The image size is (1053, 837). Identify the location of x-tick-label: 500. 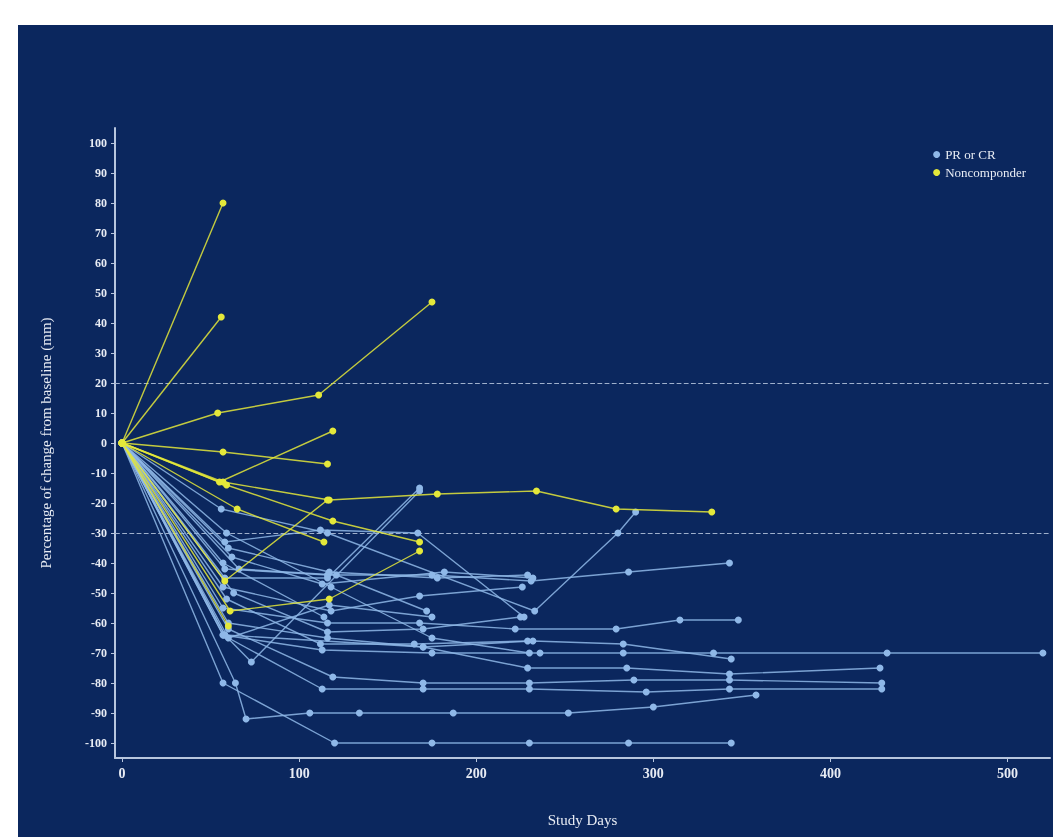
(1007, 773).